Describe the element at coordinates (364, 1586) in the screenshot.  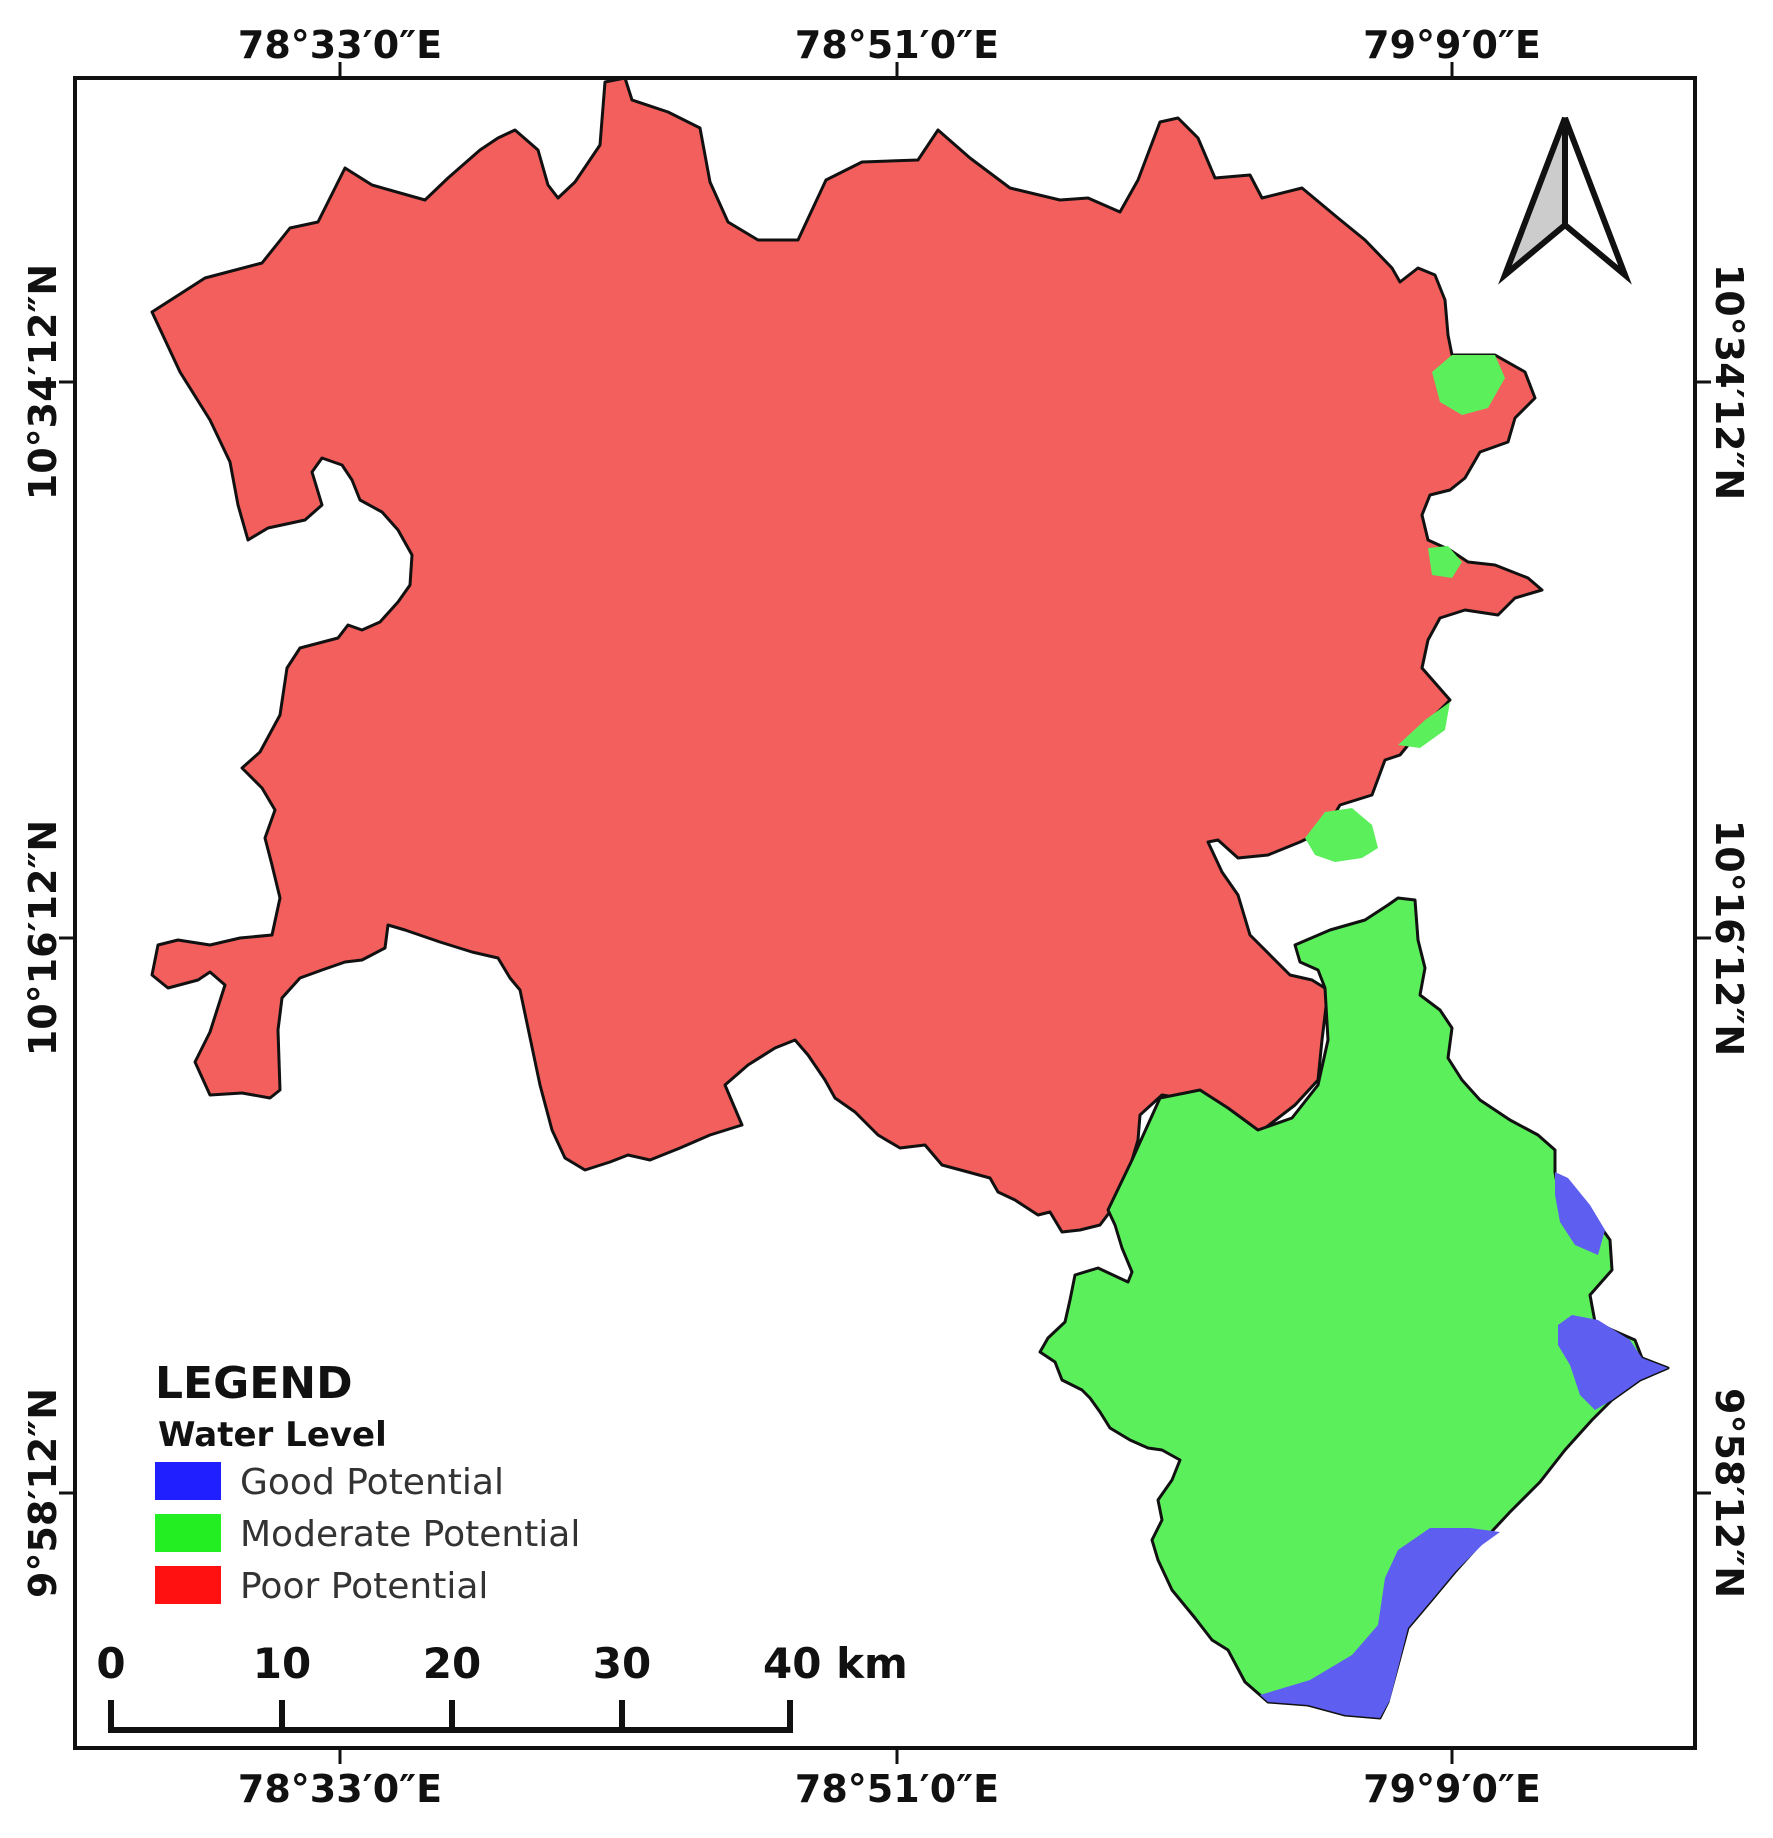
I see `legend-label-poor: Poor Potential` at that location.